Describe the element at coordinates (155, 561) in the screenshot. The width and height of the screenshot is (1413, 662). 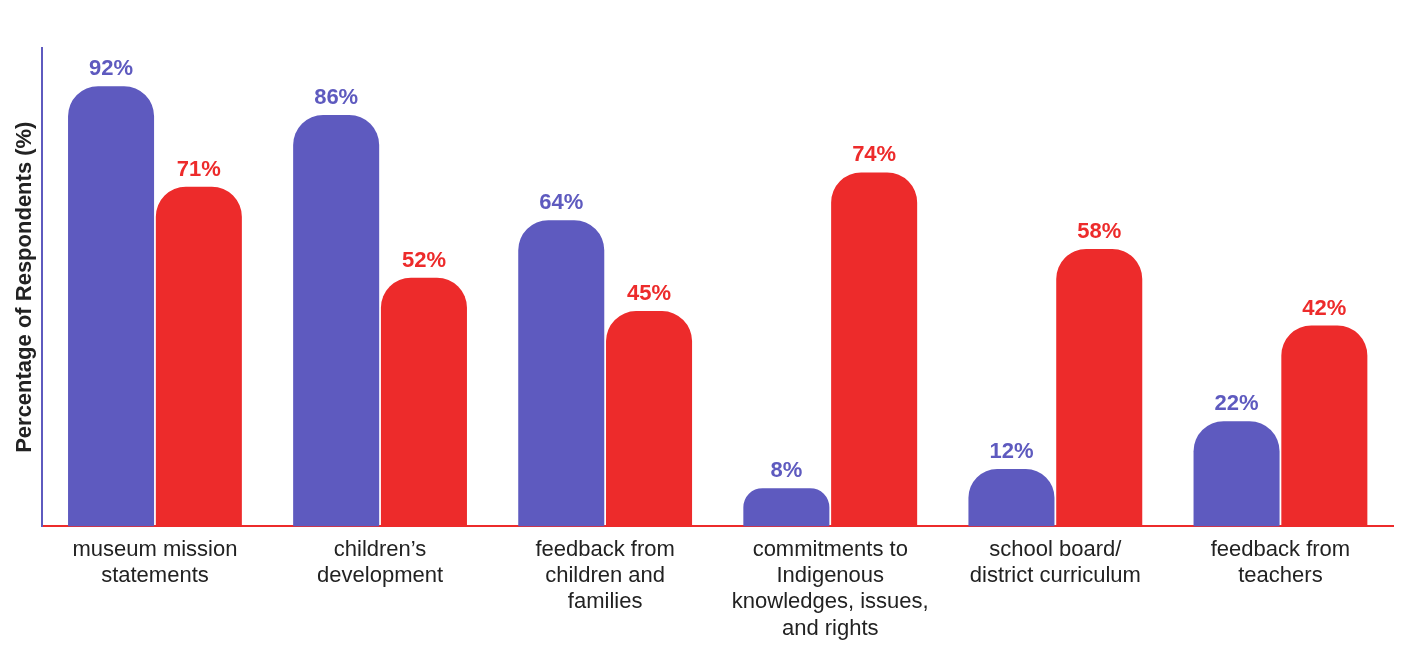
I see `x-tick-label: museum mission statements` at that location.